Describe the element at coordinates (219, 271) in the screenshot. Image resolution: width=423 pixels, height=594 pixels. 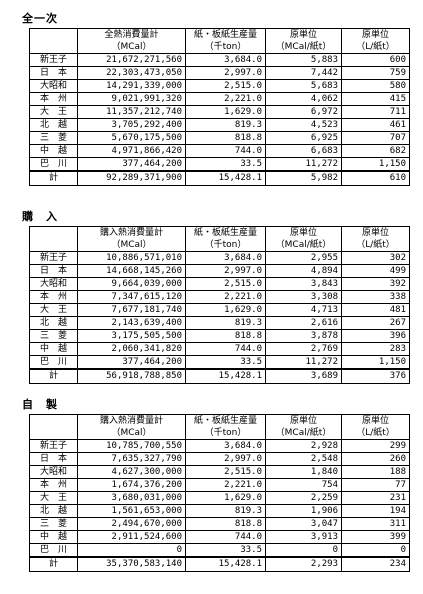
I see `table-row: 日 本 14,668,145,260 2,997.0 4,894 499` at that location.